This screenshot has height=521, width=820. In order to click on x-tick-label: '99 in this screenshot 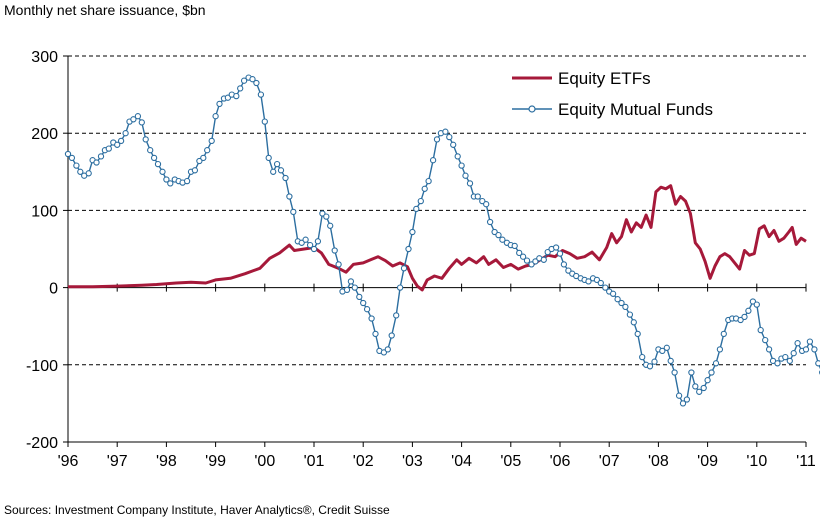, I will do `click(215, 461)`.